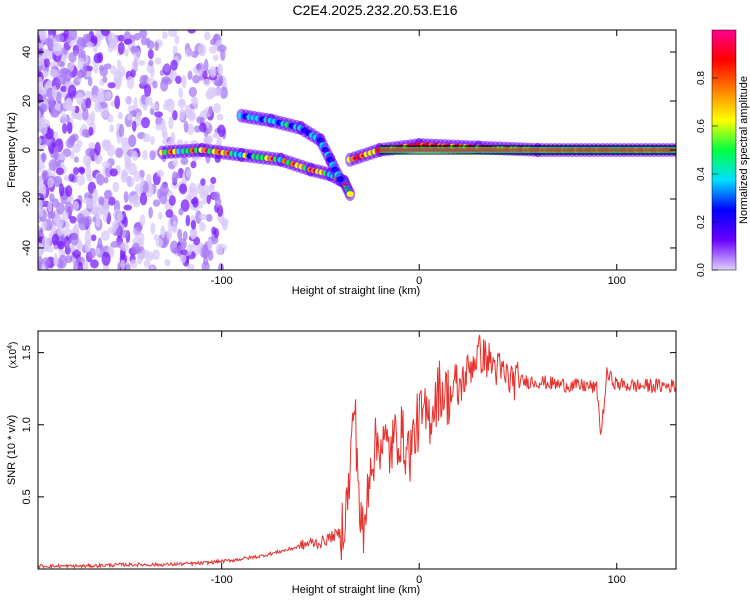 This screenshot has width=750, height=600. I want to click on colorbar-tick-label: 0.4, so click(701, 174).